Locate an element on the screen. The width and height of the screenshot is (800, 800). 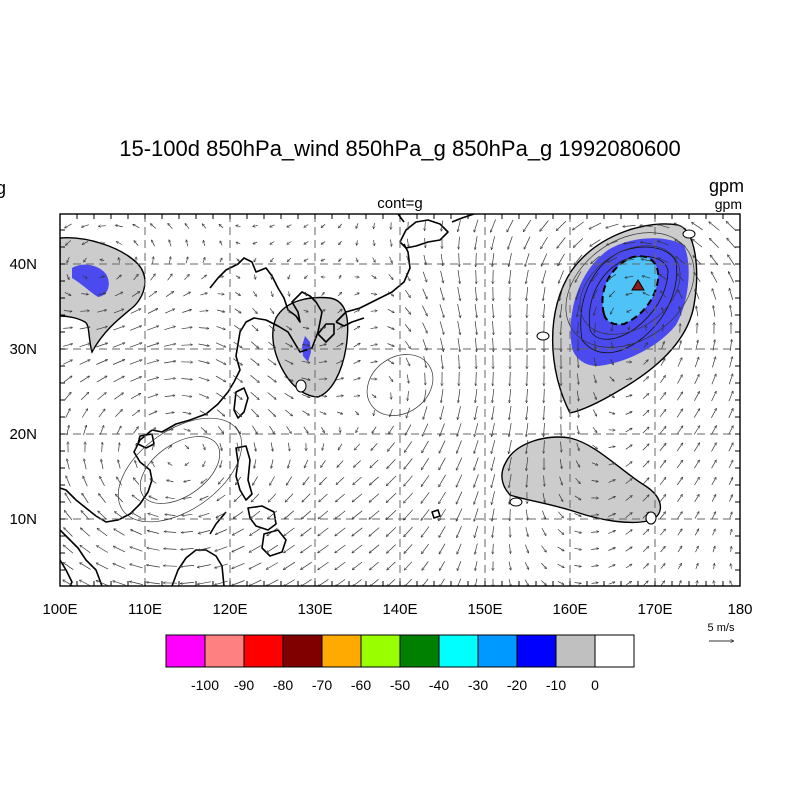
shade-west-blue is located at coordinates (90, 280).